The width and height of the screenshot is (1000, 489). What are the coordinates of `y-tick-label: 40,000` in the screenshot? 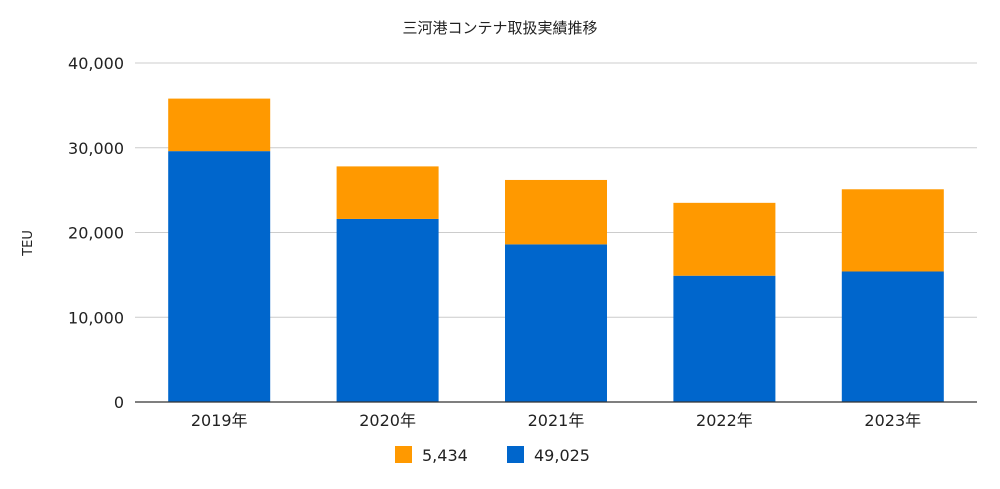 It's located at (96, 63).